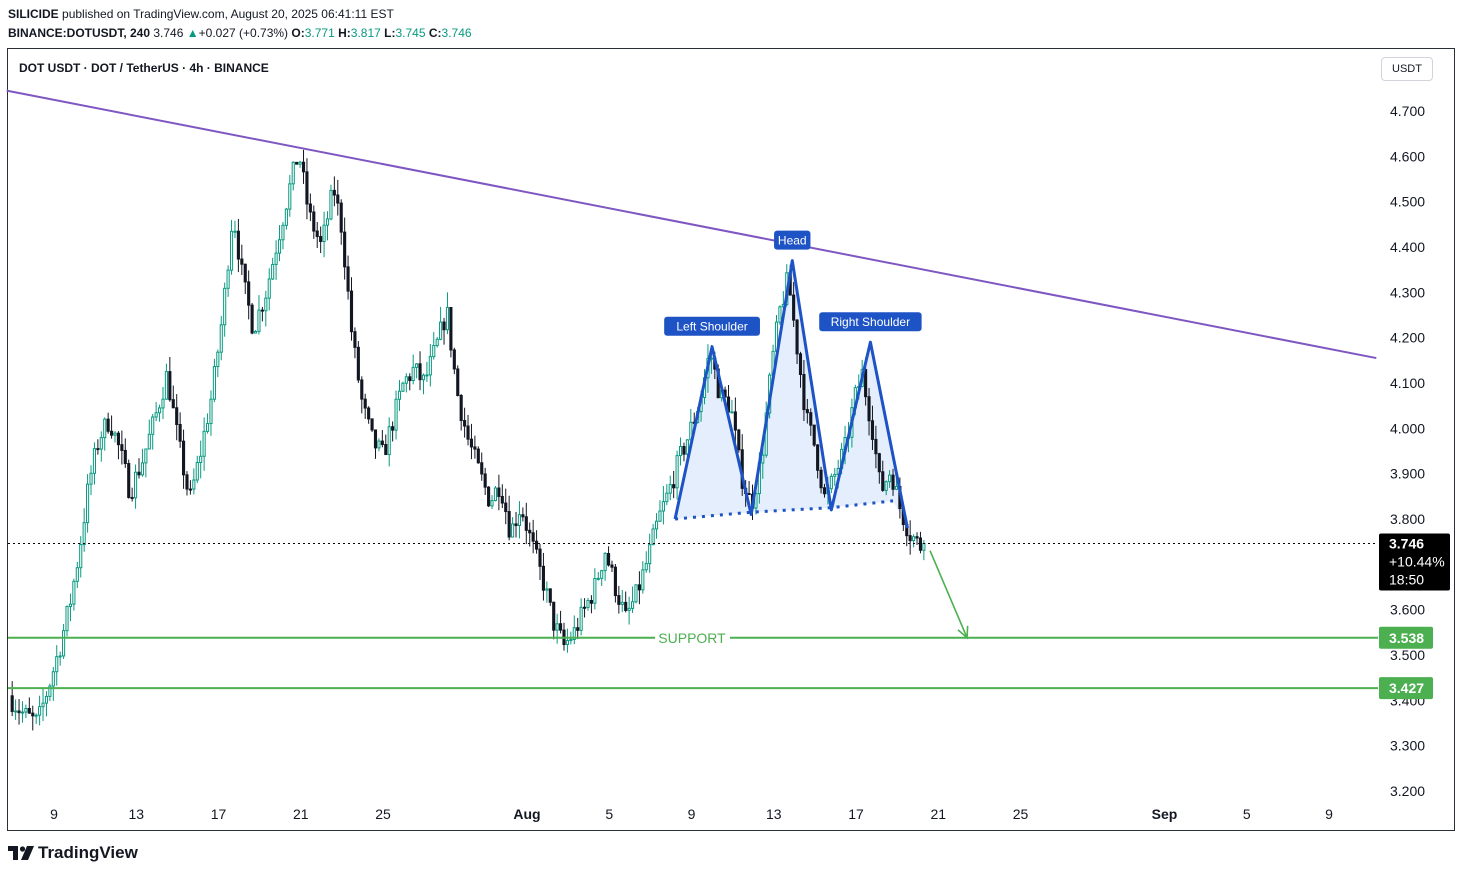 The image size is (1463, 873). I want to click on pattern-label-text: Right Shoulder, so click(870, 322).